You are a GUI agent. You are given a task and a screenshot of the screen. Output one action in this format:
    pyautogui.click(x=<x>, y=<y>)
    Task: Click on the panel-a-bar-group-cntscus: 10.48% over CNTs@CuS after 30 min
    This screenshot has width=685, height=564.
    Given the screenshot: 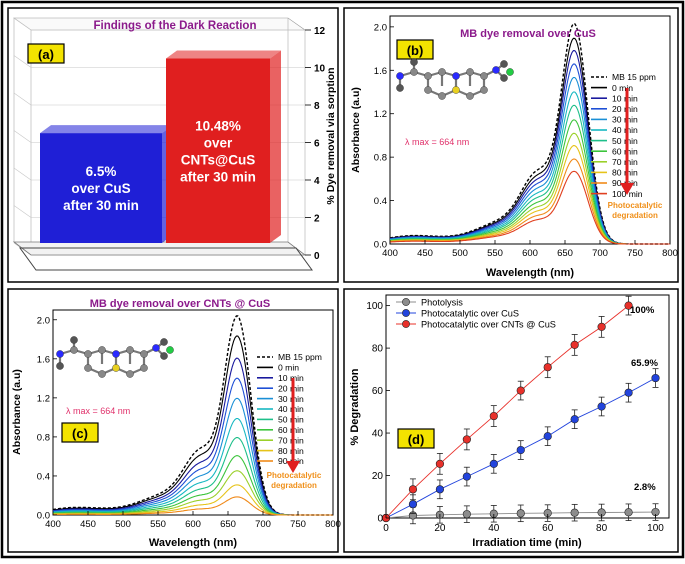 What is the action you would take?
    pyautogui.click(x=223, y=146)
    